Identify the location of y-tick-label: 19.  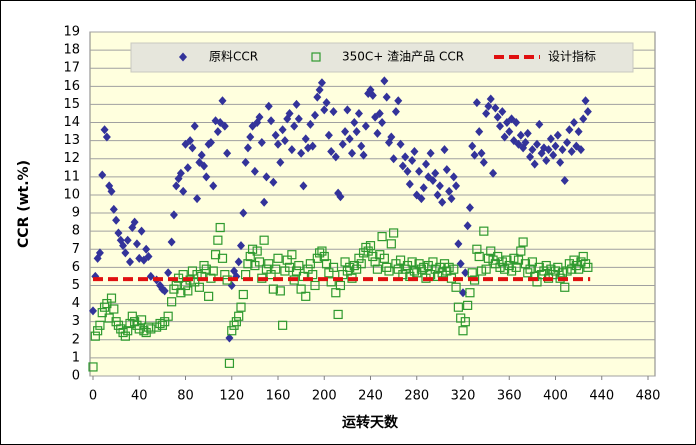
(71, 32).